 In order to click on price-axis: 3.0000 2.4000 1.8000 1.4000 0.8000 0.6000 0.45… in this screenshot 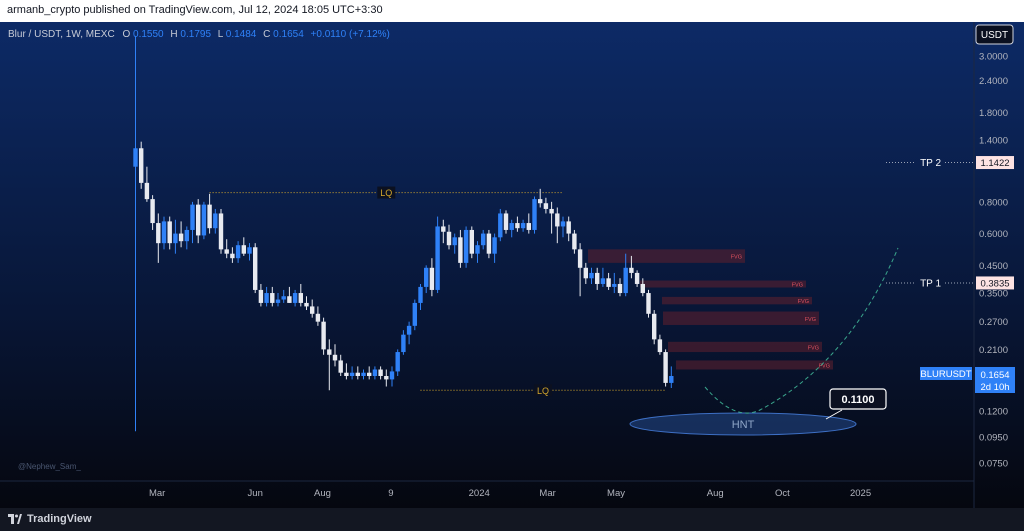, I will do `click(993, 261)`.